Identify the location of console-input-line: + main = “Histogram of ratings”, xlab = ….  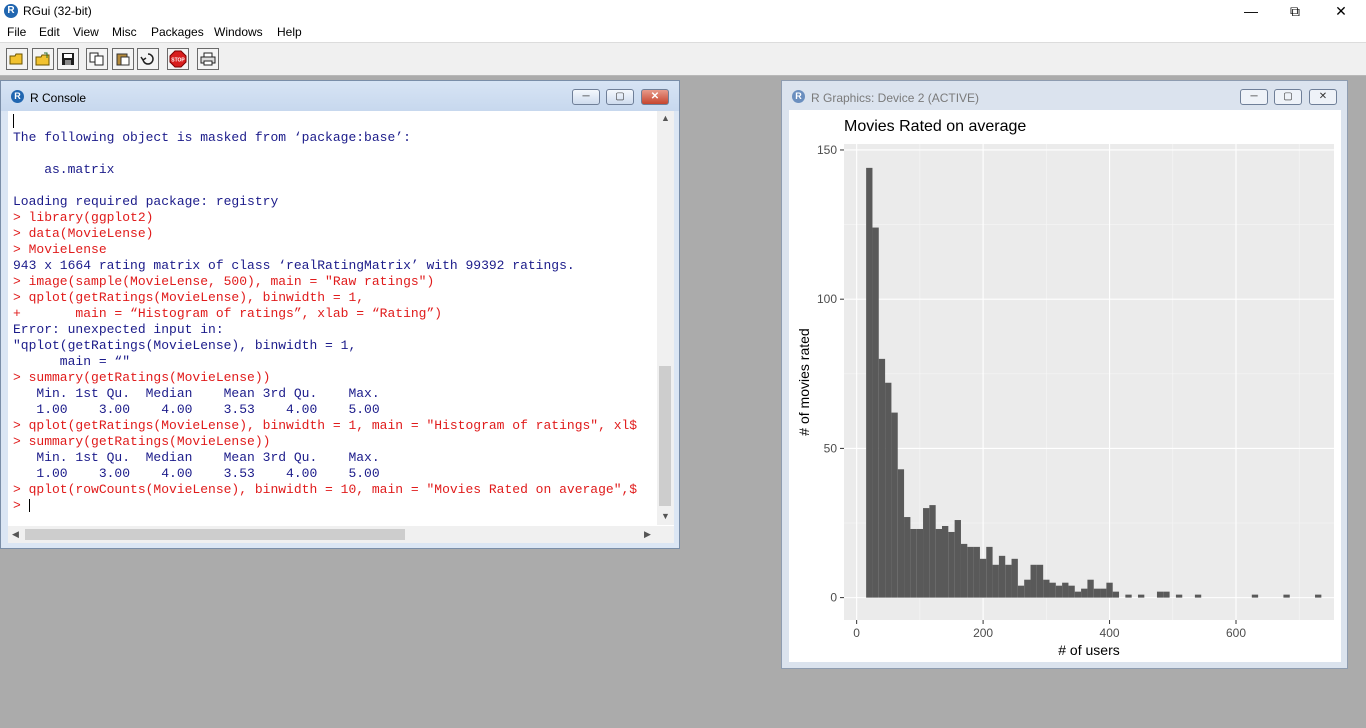
(228, 313).